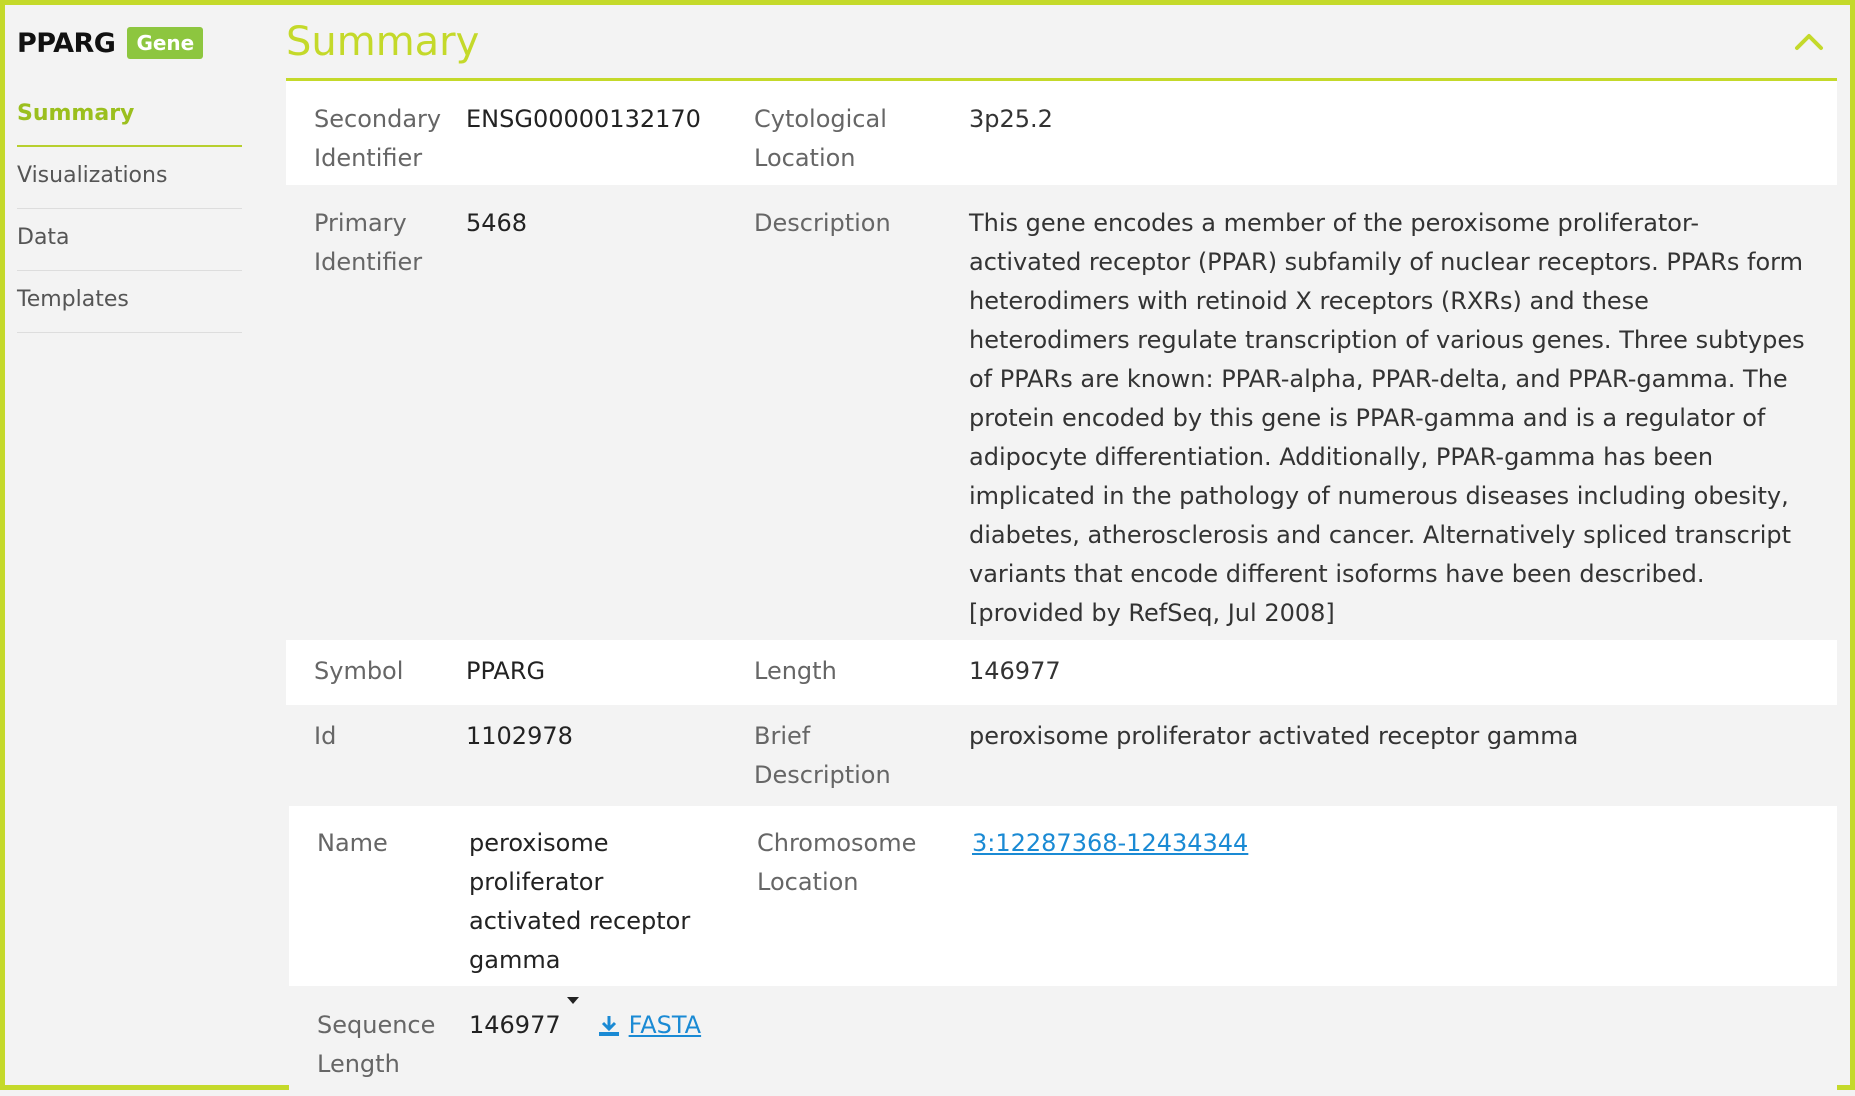 The width and height of the screenshot is (1855, 1096). I want to click on sequence-length-value: 146977, so click(515, 1025).